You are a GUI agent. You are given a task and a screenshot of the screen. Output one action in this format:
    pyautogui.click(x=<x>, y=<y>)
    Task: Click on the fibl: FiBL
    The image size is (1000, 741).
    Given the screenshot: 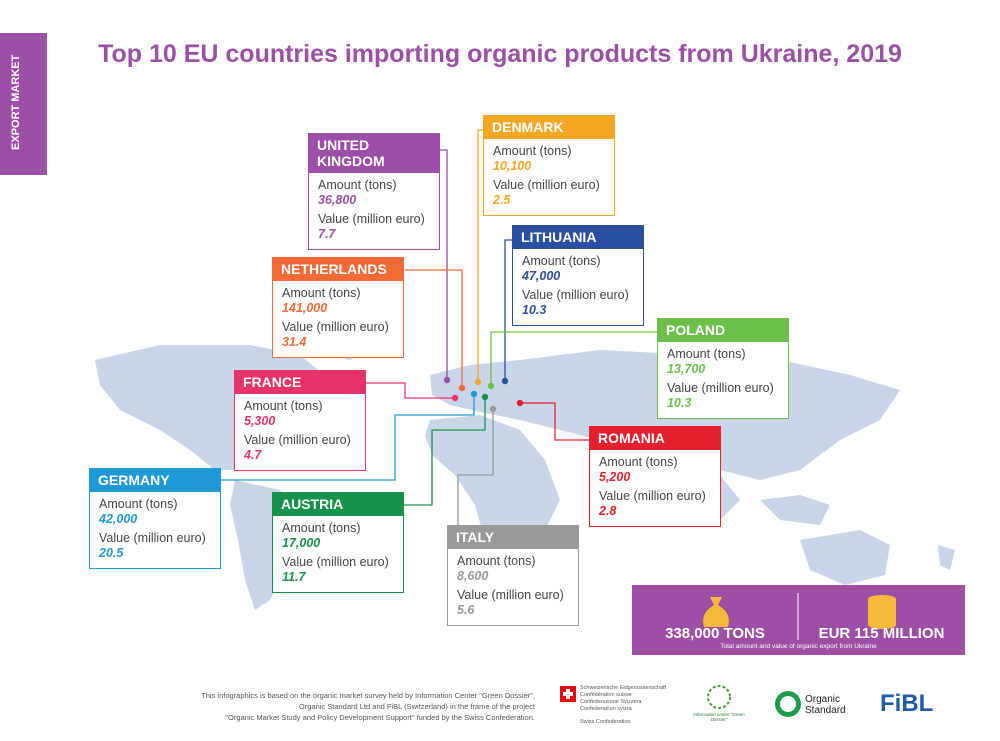 What is the action you would take?
    pyautogui.click(x=907, y=703)
    